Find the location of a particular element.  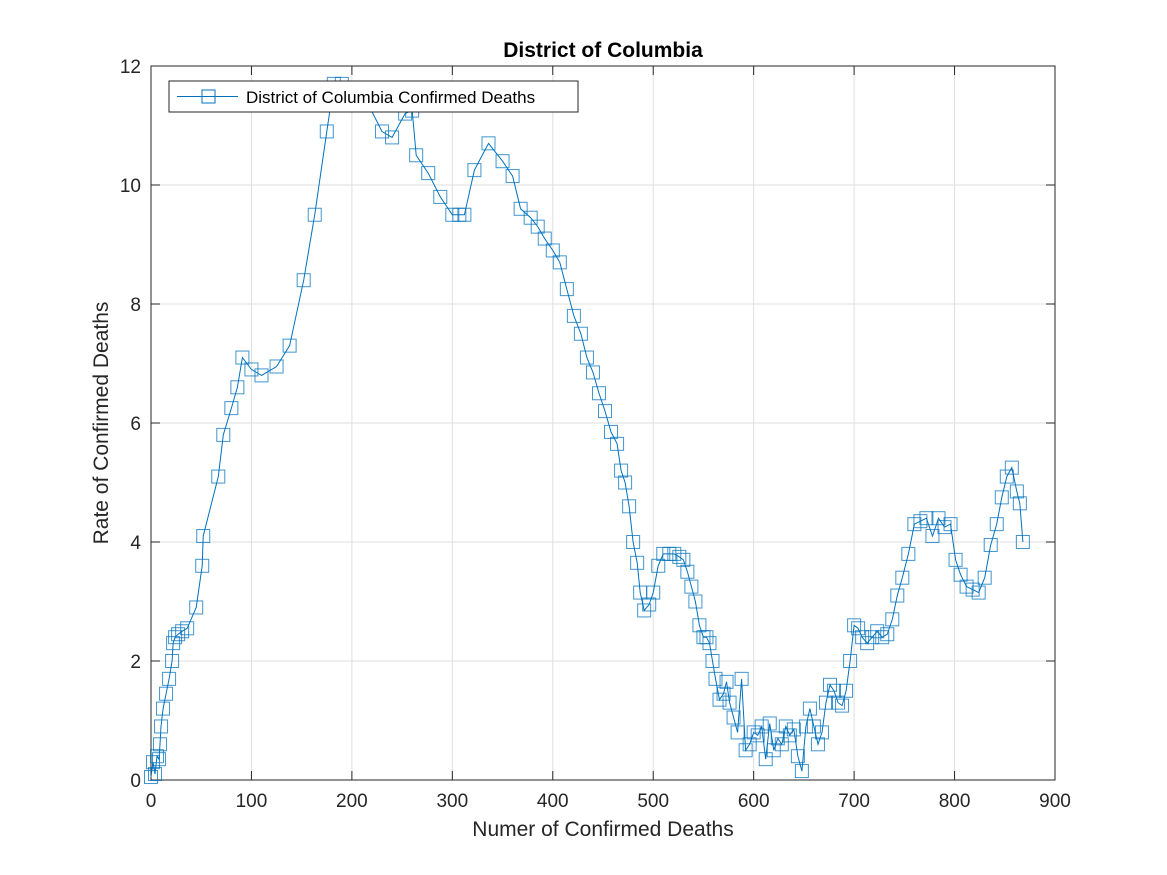

y-tick-label: 2 is located at coordinates (135, 662).